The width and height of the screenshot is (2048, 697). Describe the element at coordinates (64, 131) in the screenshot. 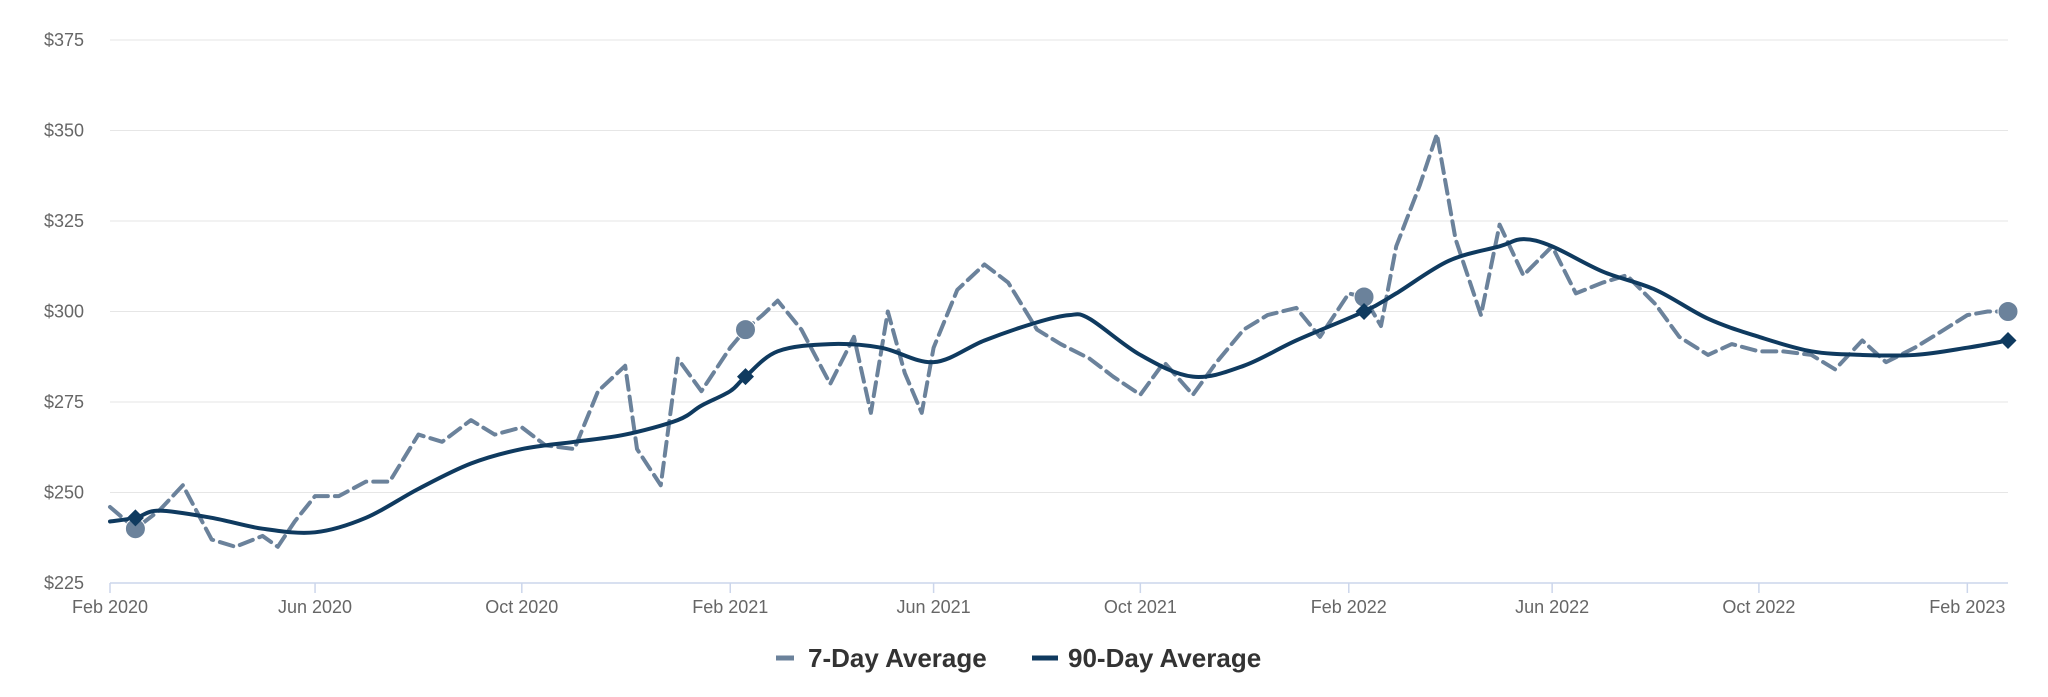

I see `y-tick-label: $350` at that location.